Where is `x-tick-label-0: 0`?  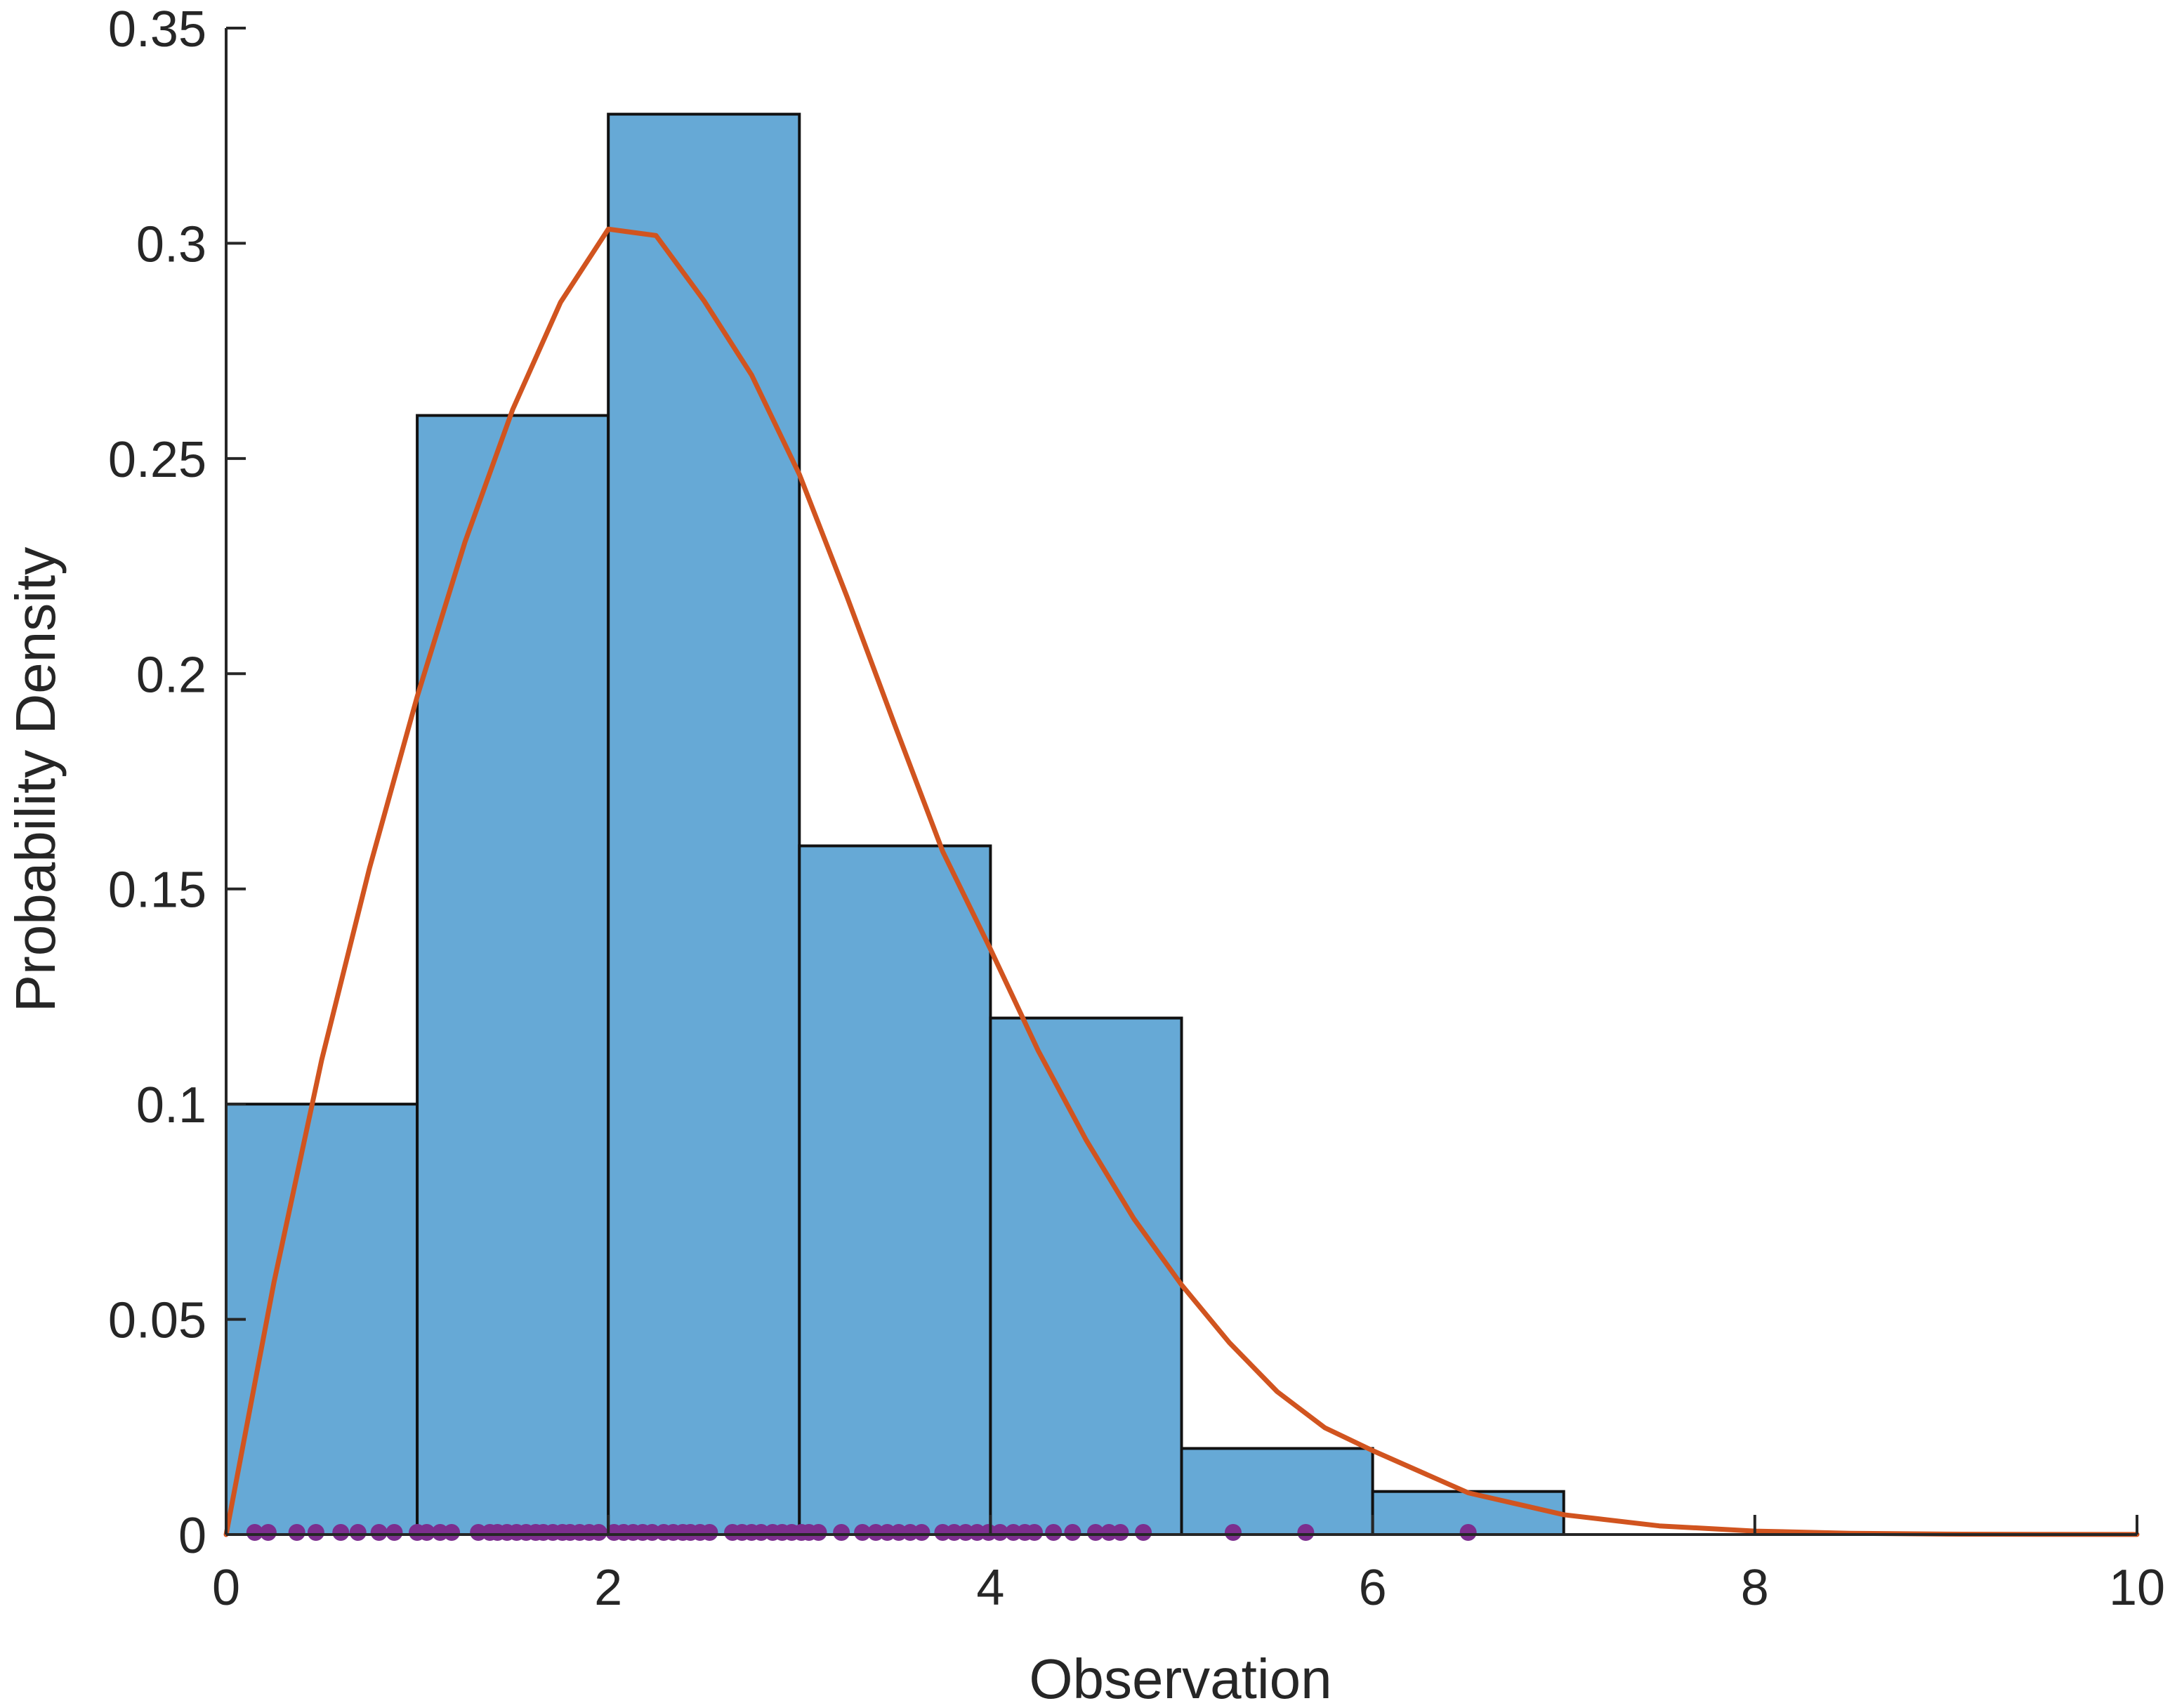
x-tick-label-0: 0 is located at coordinates (226, 1588).